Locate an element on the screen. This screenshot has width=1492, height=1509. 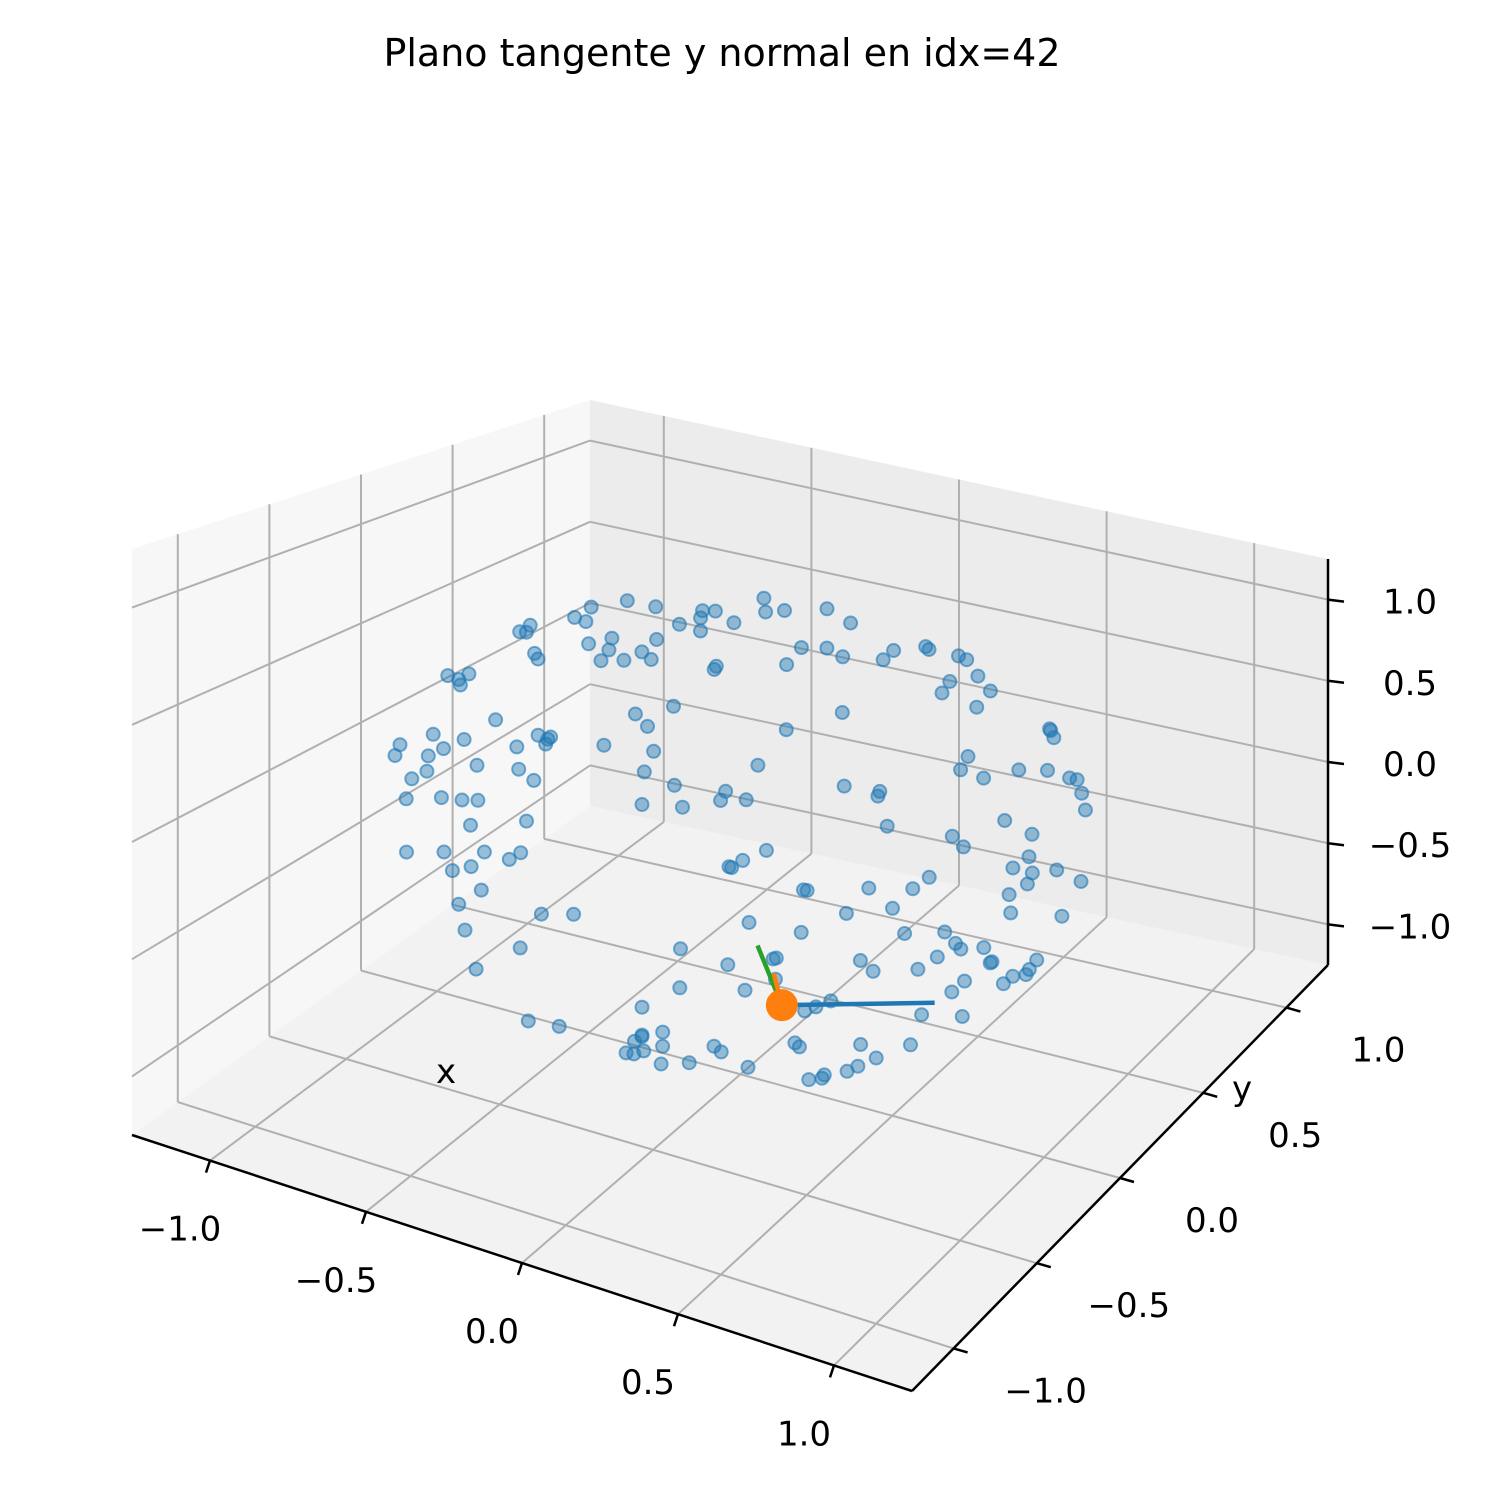
x-tick-label: 1.0 is located at coordinates (804, 1434).